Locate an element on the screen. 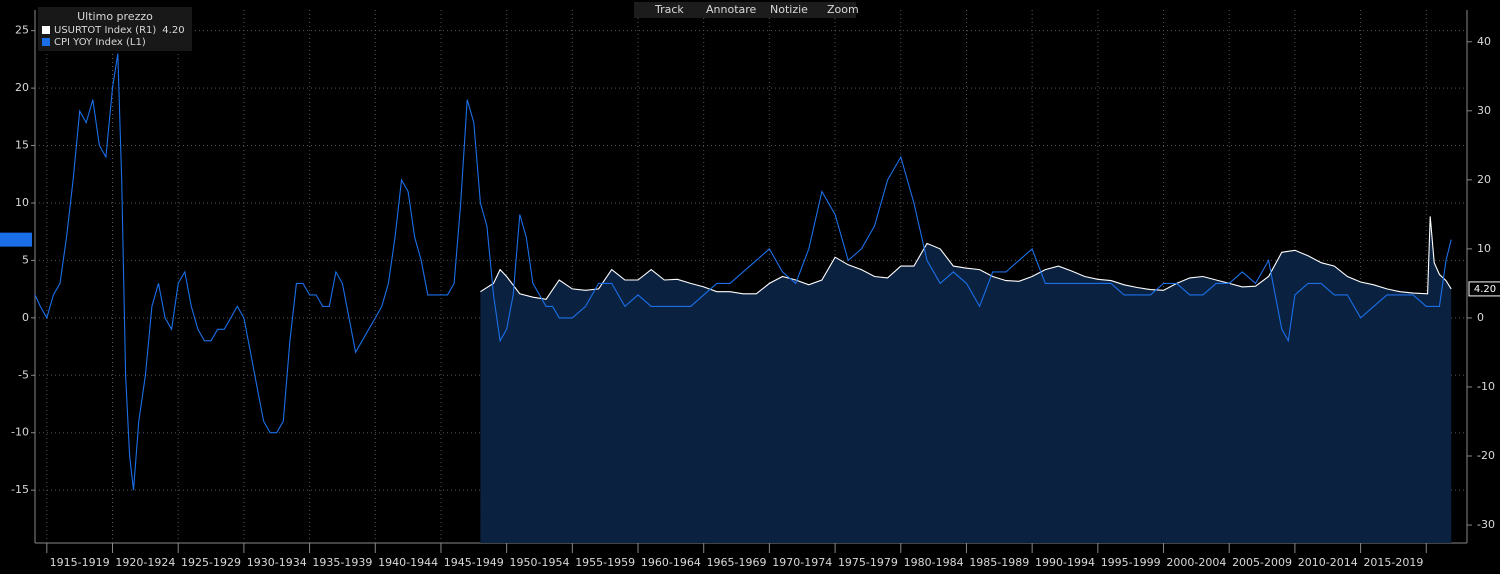  last-value-label: 4.20 is located at coordinates (1485, 289).